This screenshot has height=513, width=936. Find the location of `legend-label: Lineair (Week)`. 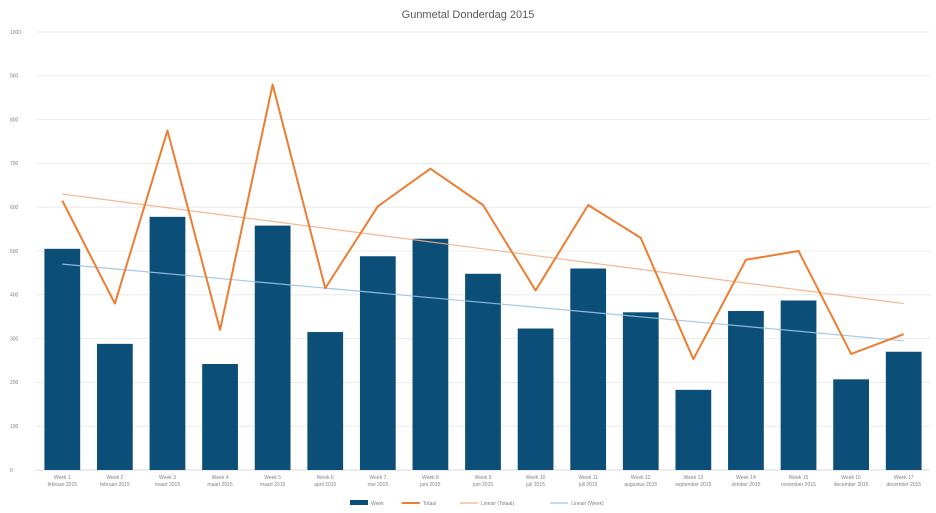

legend-label: Lineair (Week) is located at coordinates (587, 504).